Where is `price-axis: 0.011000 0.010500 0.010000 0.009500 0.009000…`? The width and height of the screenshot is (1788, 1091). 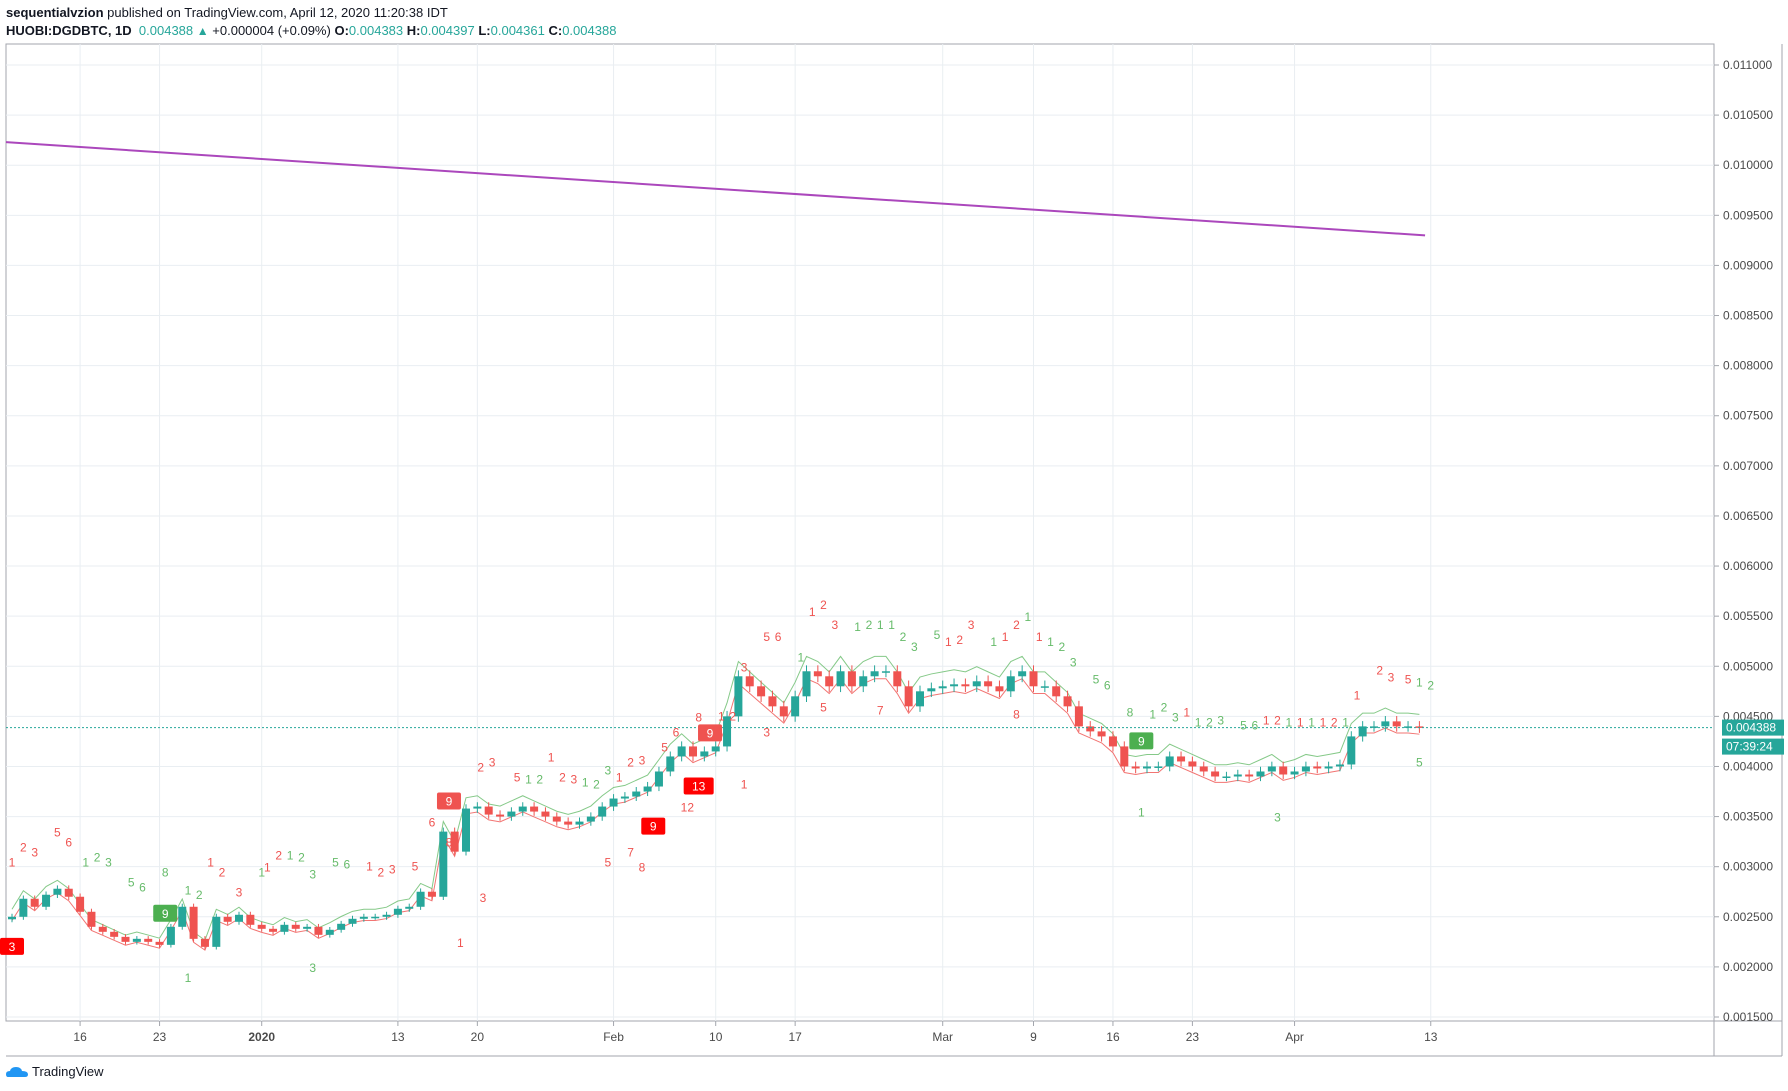
price-axis: 0.011000 0.010500 0.010000 0.009500 0.009000… is located at coordinates (1743, 541).